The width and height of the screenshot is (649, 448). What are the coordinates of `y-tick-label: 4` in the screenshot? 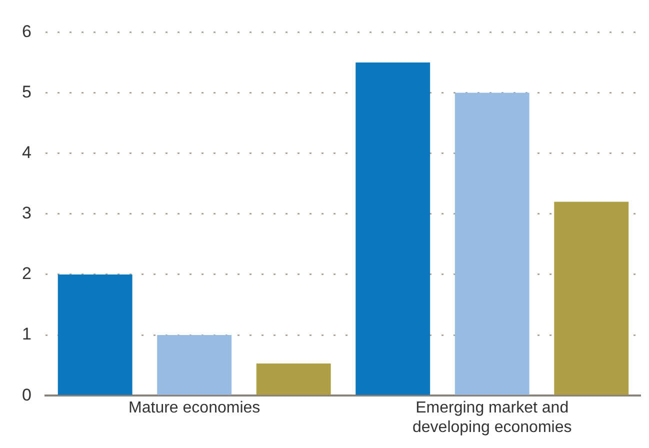 It's located at (27, 152).